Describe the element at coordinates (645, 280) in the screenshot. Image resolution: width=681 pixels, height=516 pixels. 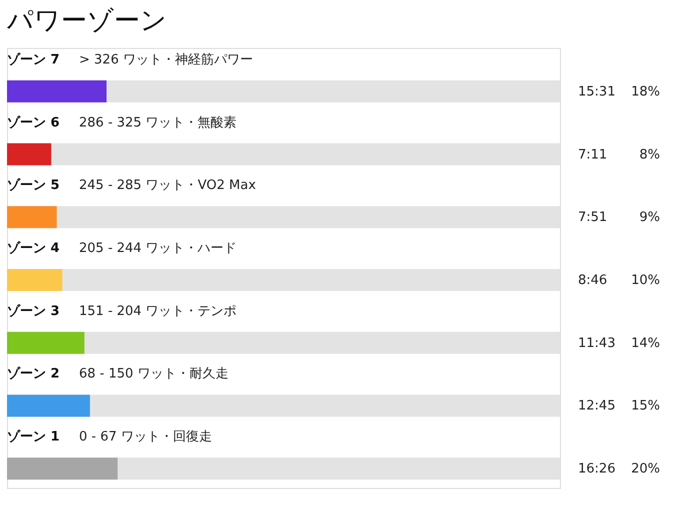
I see `data-label: 10%` at that location.